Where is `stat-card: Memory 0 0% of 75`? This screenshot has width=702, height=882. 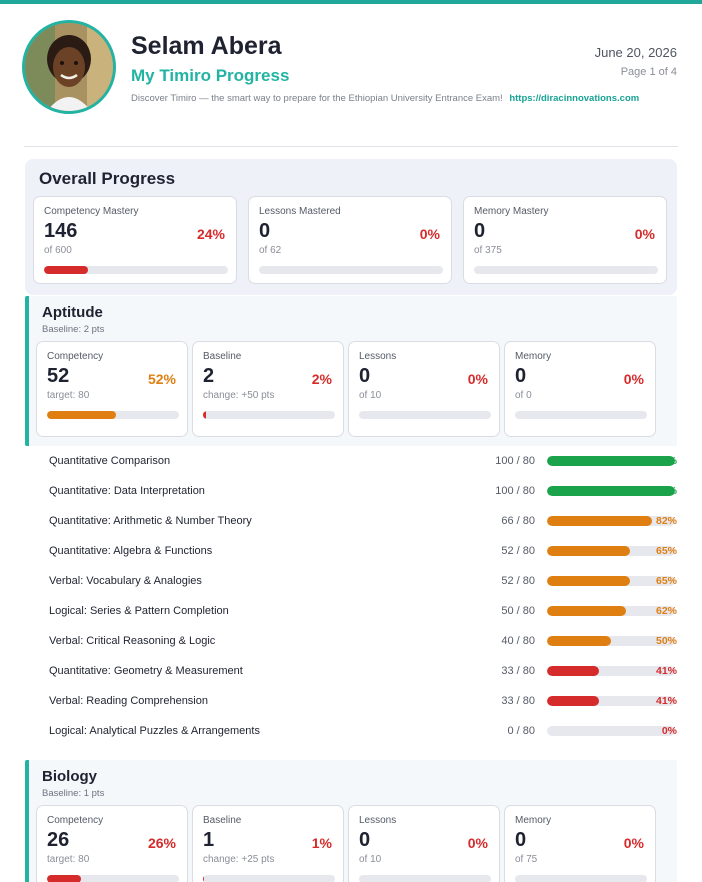
stat-card: Memory 0 0% of 75 is located at coordinates (580, 843).